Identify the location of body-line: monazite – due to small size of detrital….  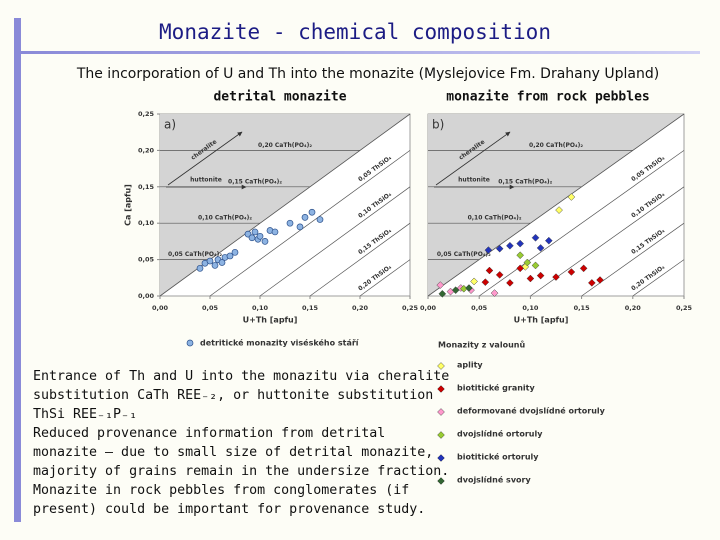
(233, 452).